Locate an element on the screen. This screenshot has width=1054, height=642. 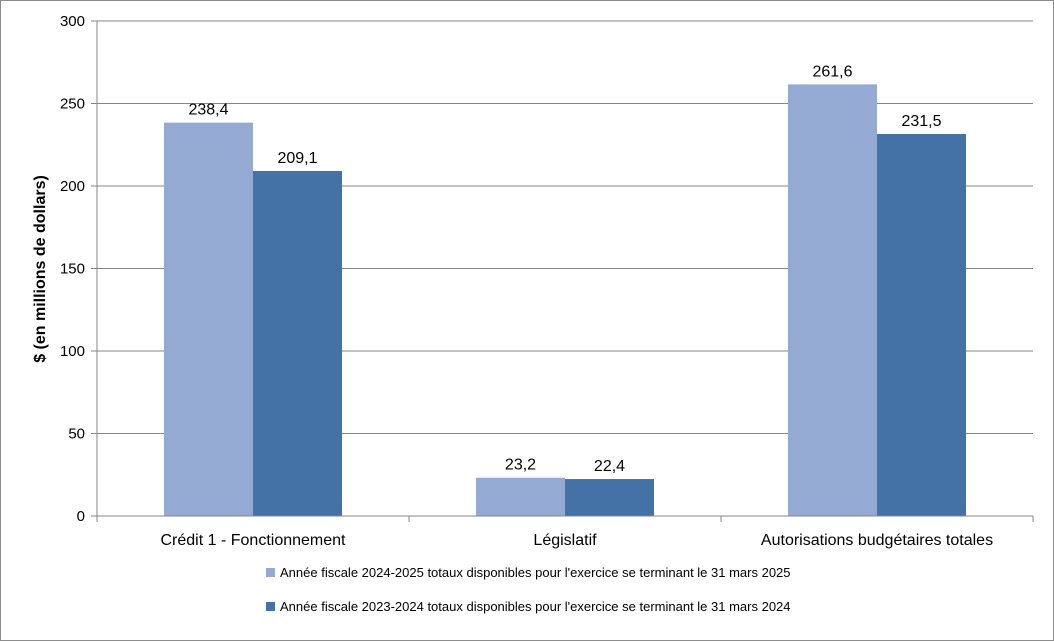
y-tick-label: 300 is located at coordinates (72, 21).